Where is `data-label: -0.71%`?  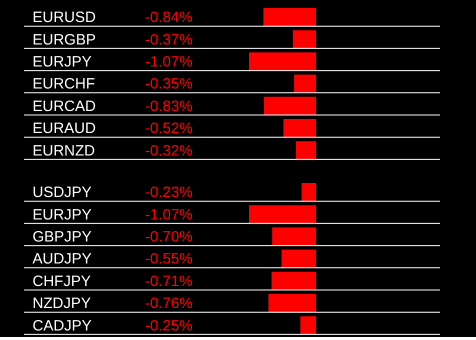
data-label: -0.71% is located at coordinates (169, 281).